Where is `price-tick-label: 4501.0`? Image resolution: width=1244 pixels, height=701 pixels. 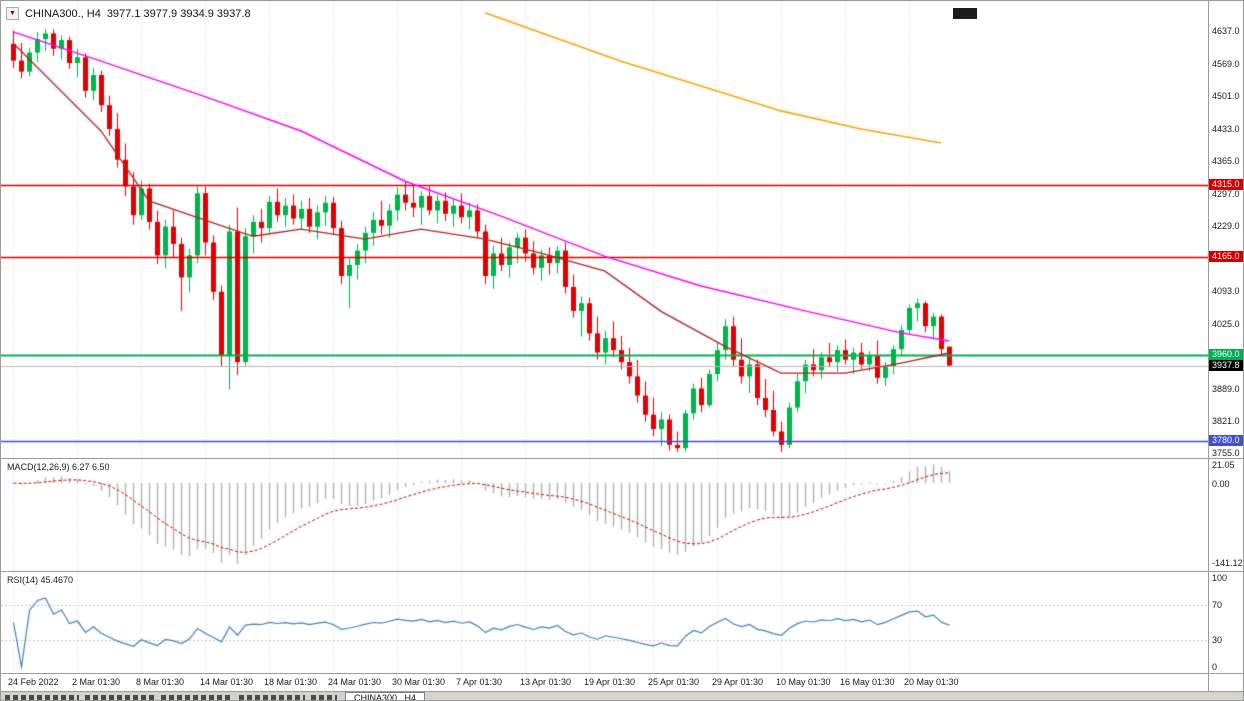
price-tick-label: 4501.0 is located at coordinates (1226, 96).